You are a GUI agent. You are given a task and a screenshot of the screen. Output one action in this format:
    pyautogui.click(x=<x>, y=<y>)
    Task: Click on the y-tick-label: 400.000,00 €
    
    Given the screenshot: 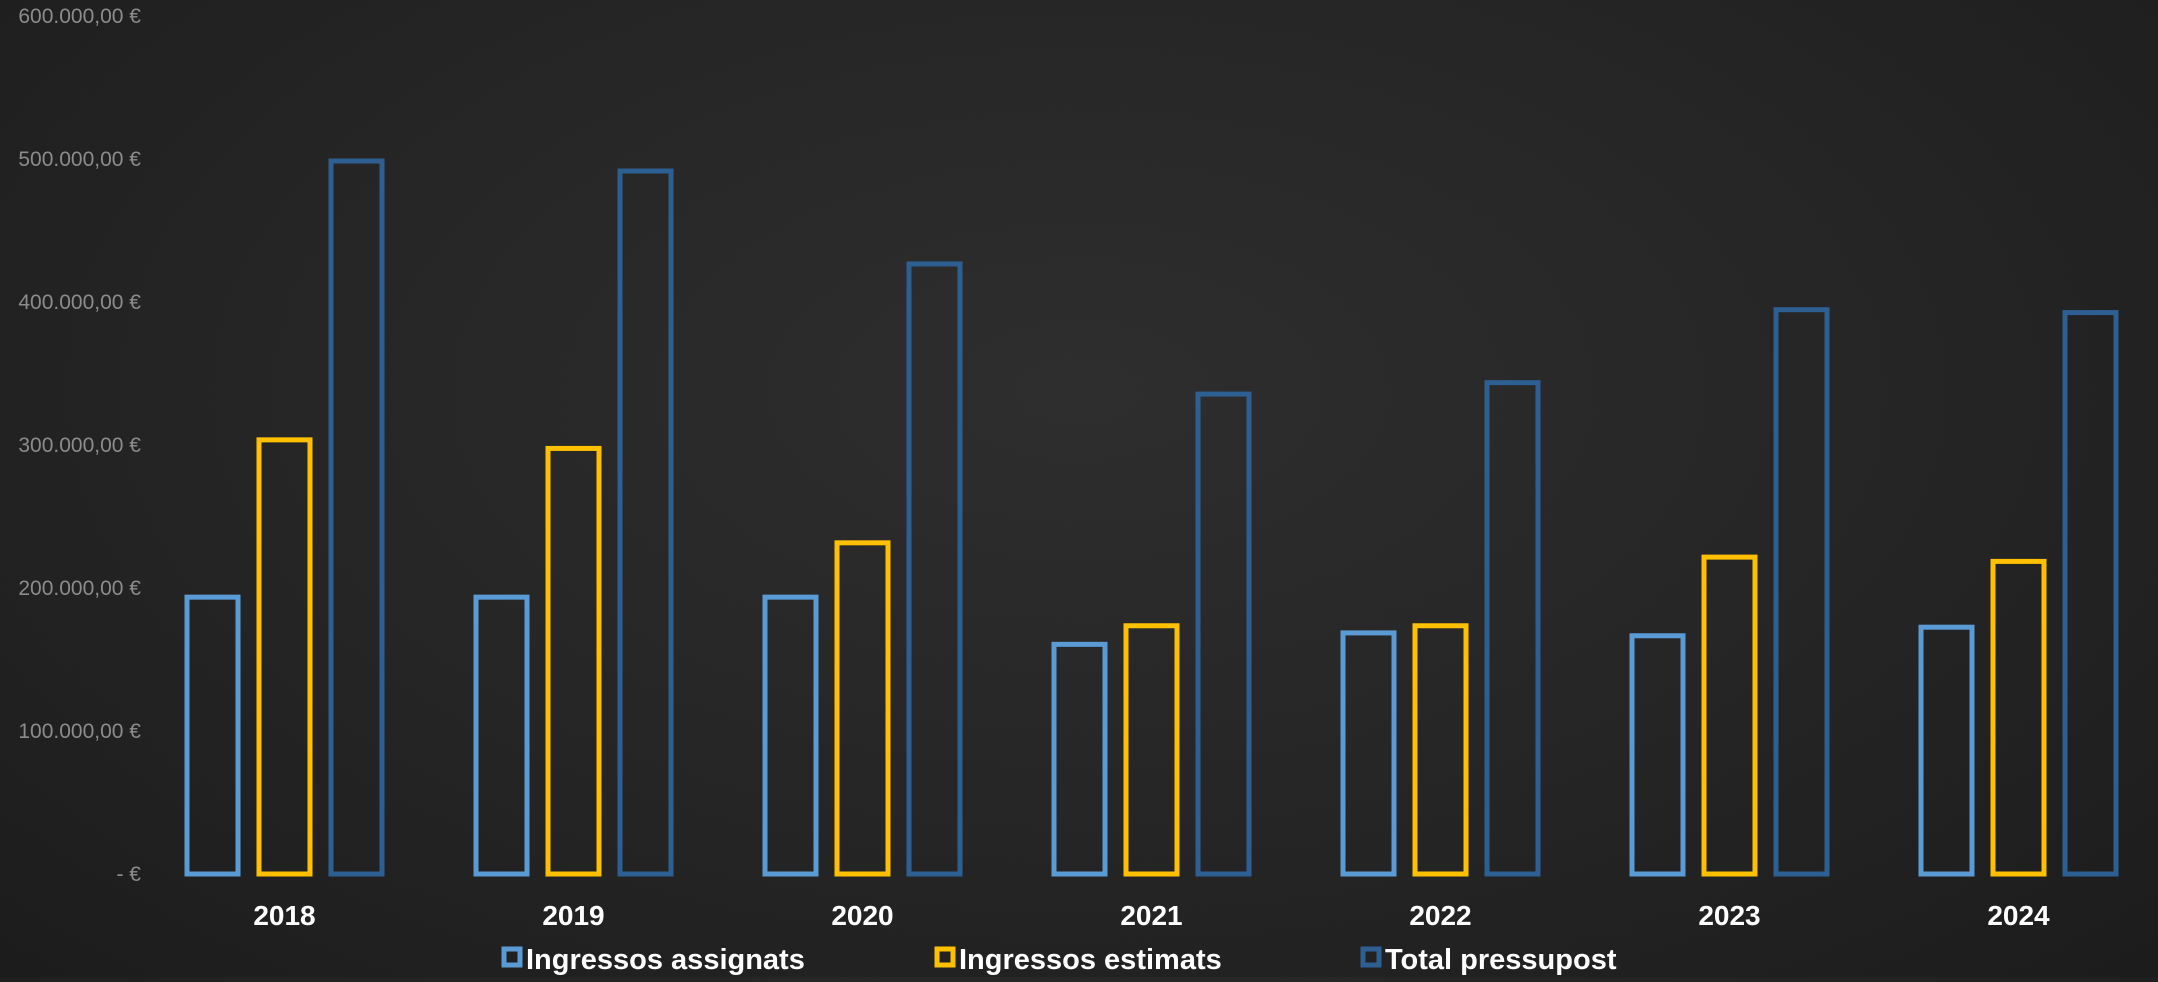 What is the action you would take?
    pyautogui.click(x=79, y=302)
    